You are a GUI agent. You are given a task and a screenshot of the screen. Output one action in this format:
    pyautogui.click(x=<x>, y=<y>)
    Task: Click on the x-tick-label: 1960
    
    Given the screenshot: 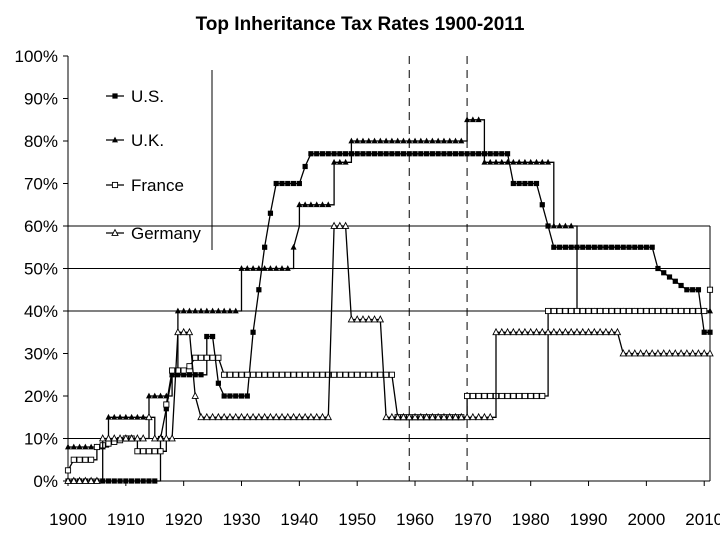 What is the action you would take?
    pyautogui.click(x=415, y=519)
    